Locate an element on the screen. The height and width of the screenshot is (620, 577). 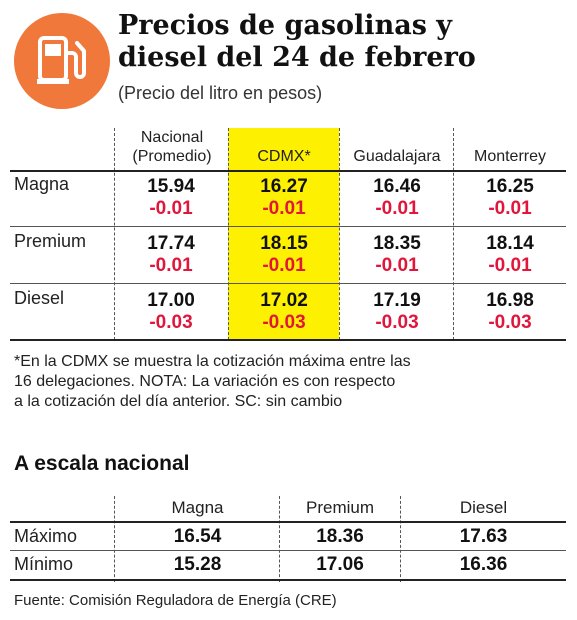
price-value: 16.98 is located at coordinates (510, 300).